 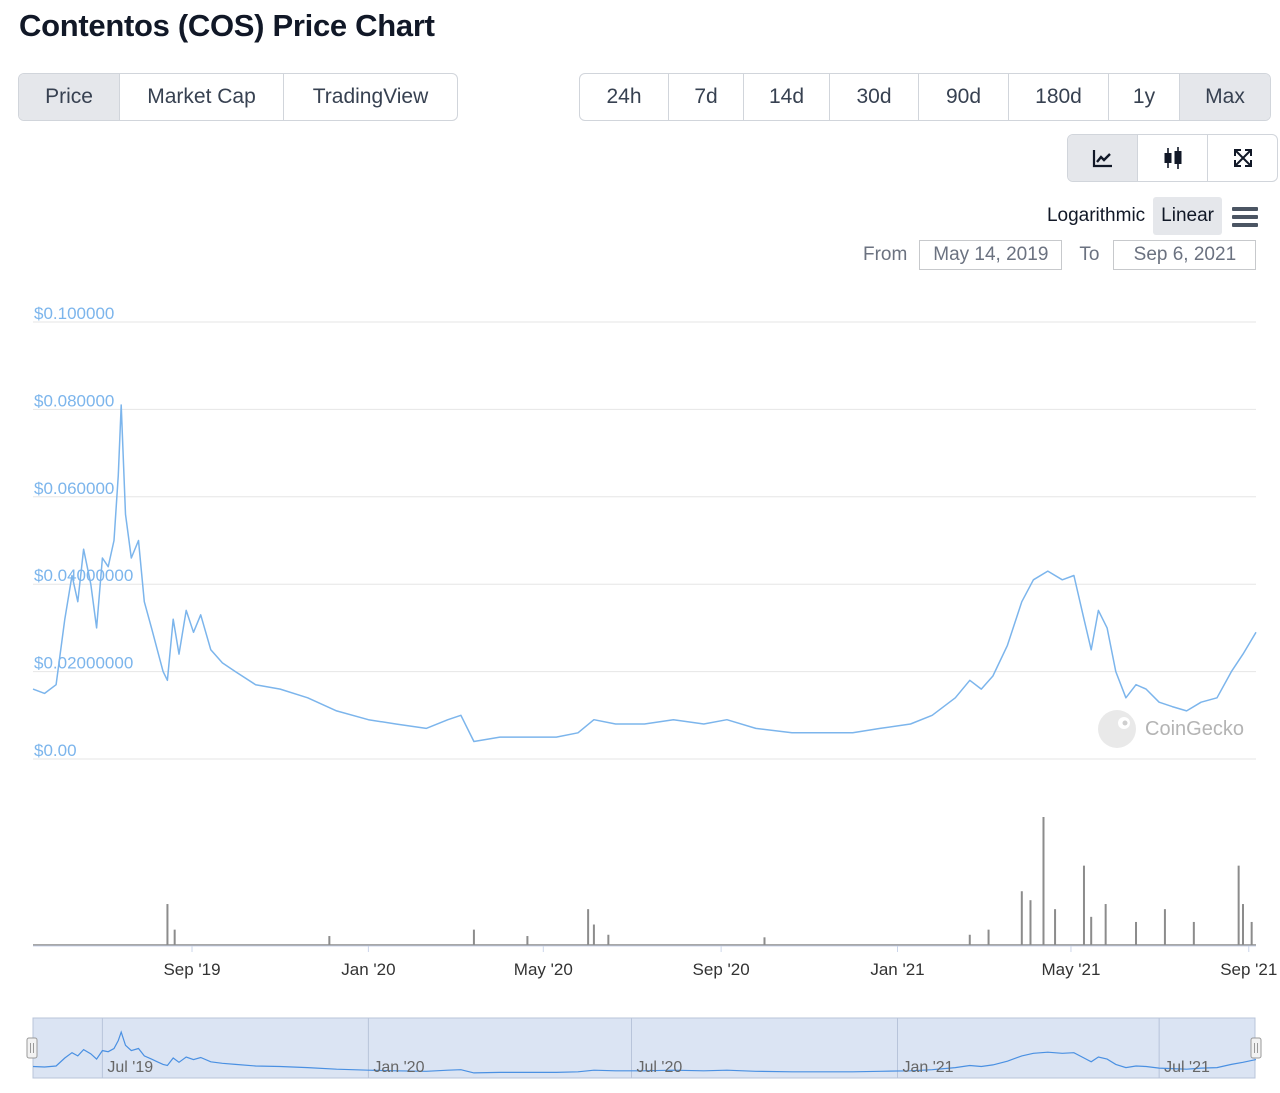 I want to click on range-30d-button: 30d, so click(x=874, y=97).